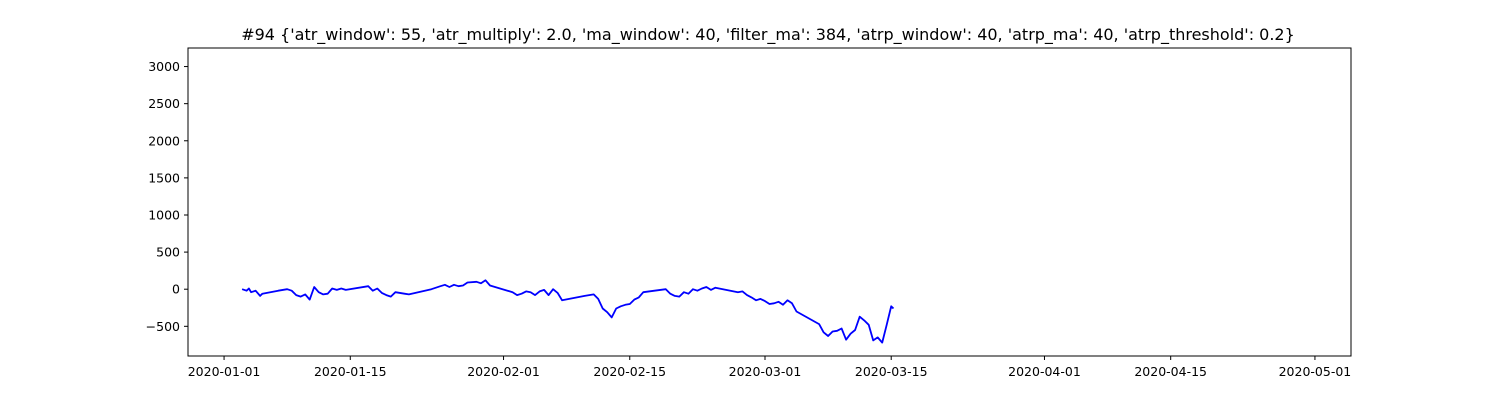 The width and height of the screenshot is (1500, 400). I want to click on x-tick-label: 2020-02-15, so click(629, 371).